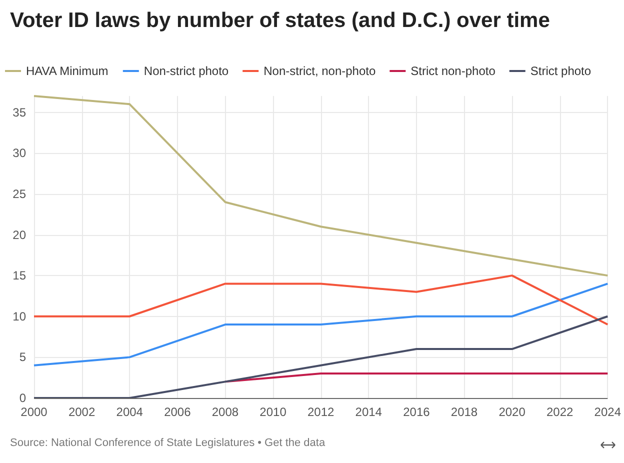 The width and height of the screenshot is (624, 463). Describe the element at coordinates (19, 112) in the screenshot. I see `y-tick-label: 35` at that location.